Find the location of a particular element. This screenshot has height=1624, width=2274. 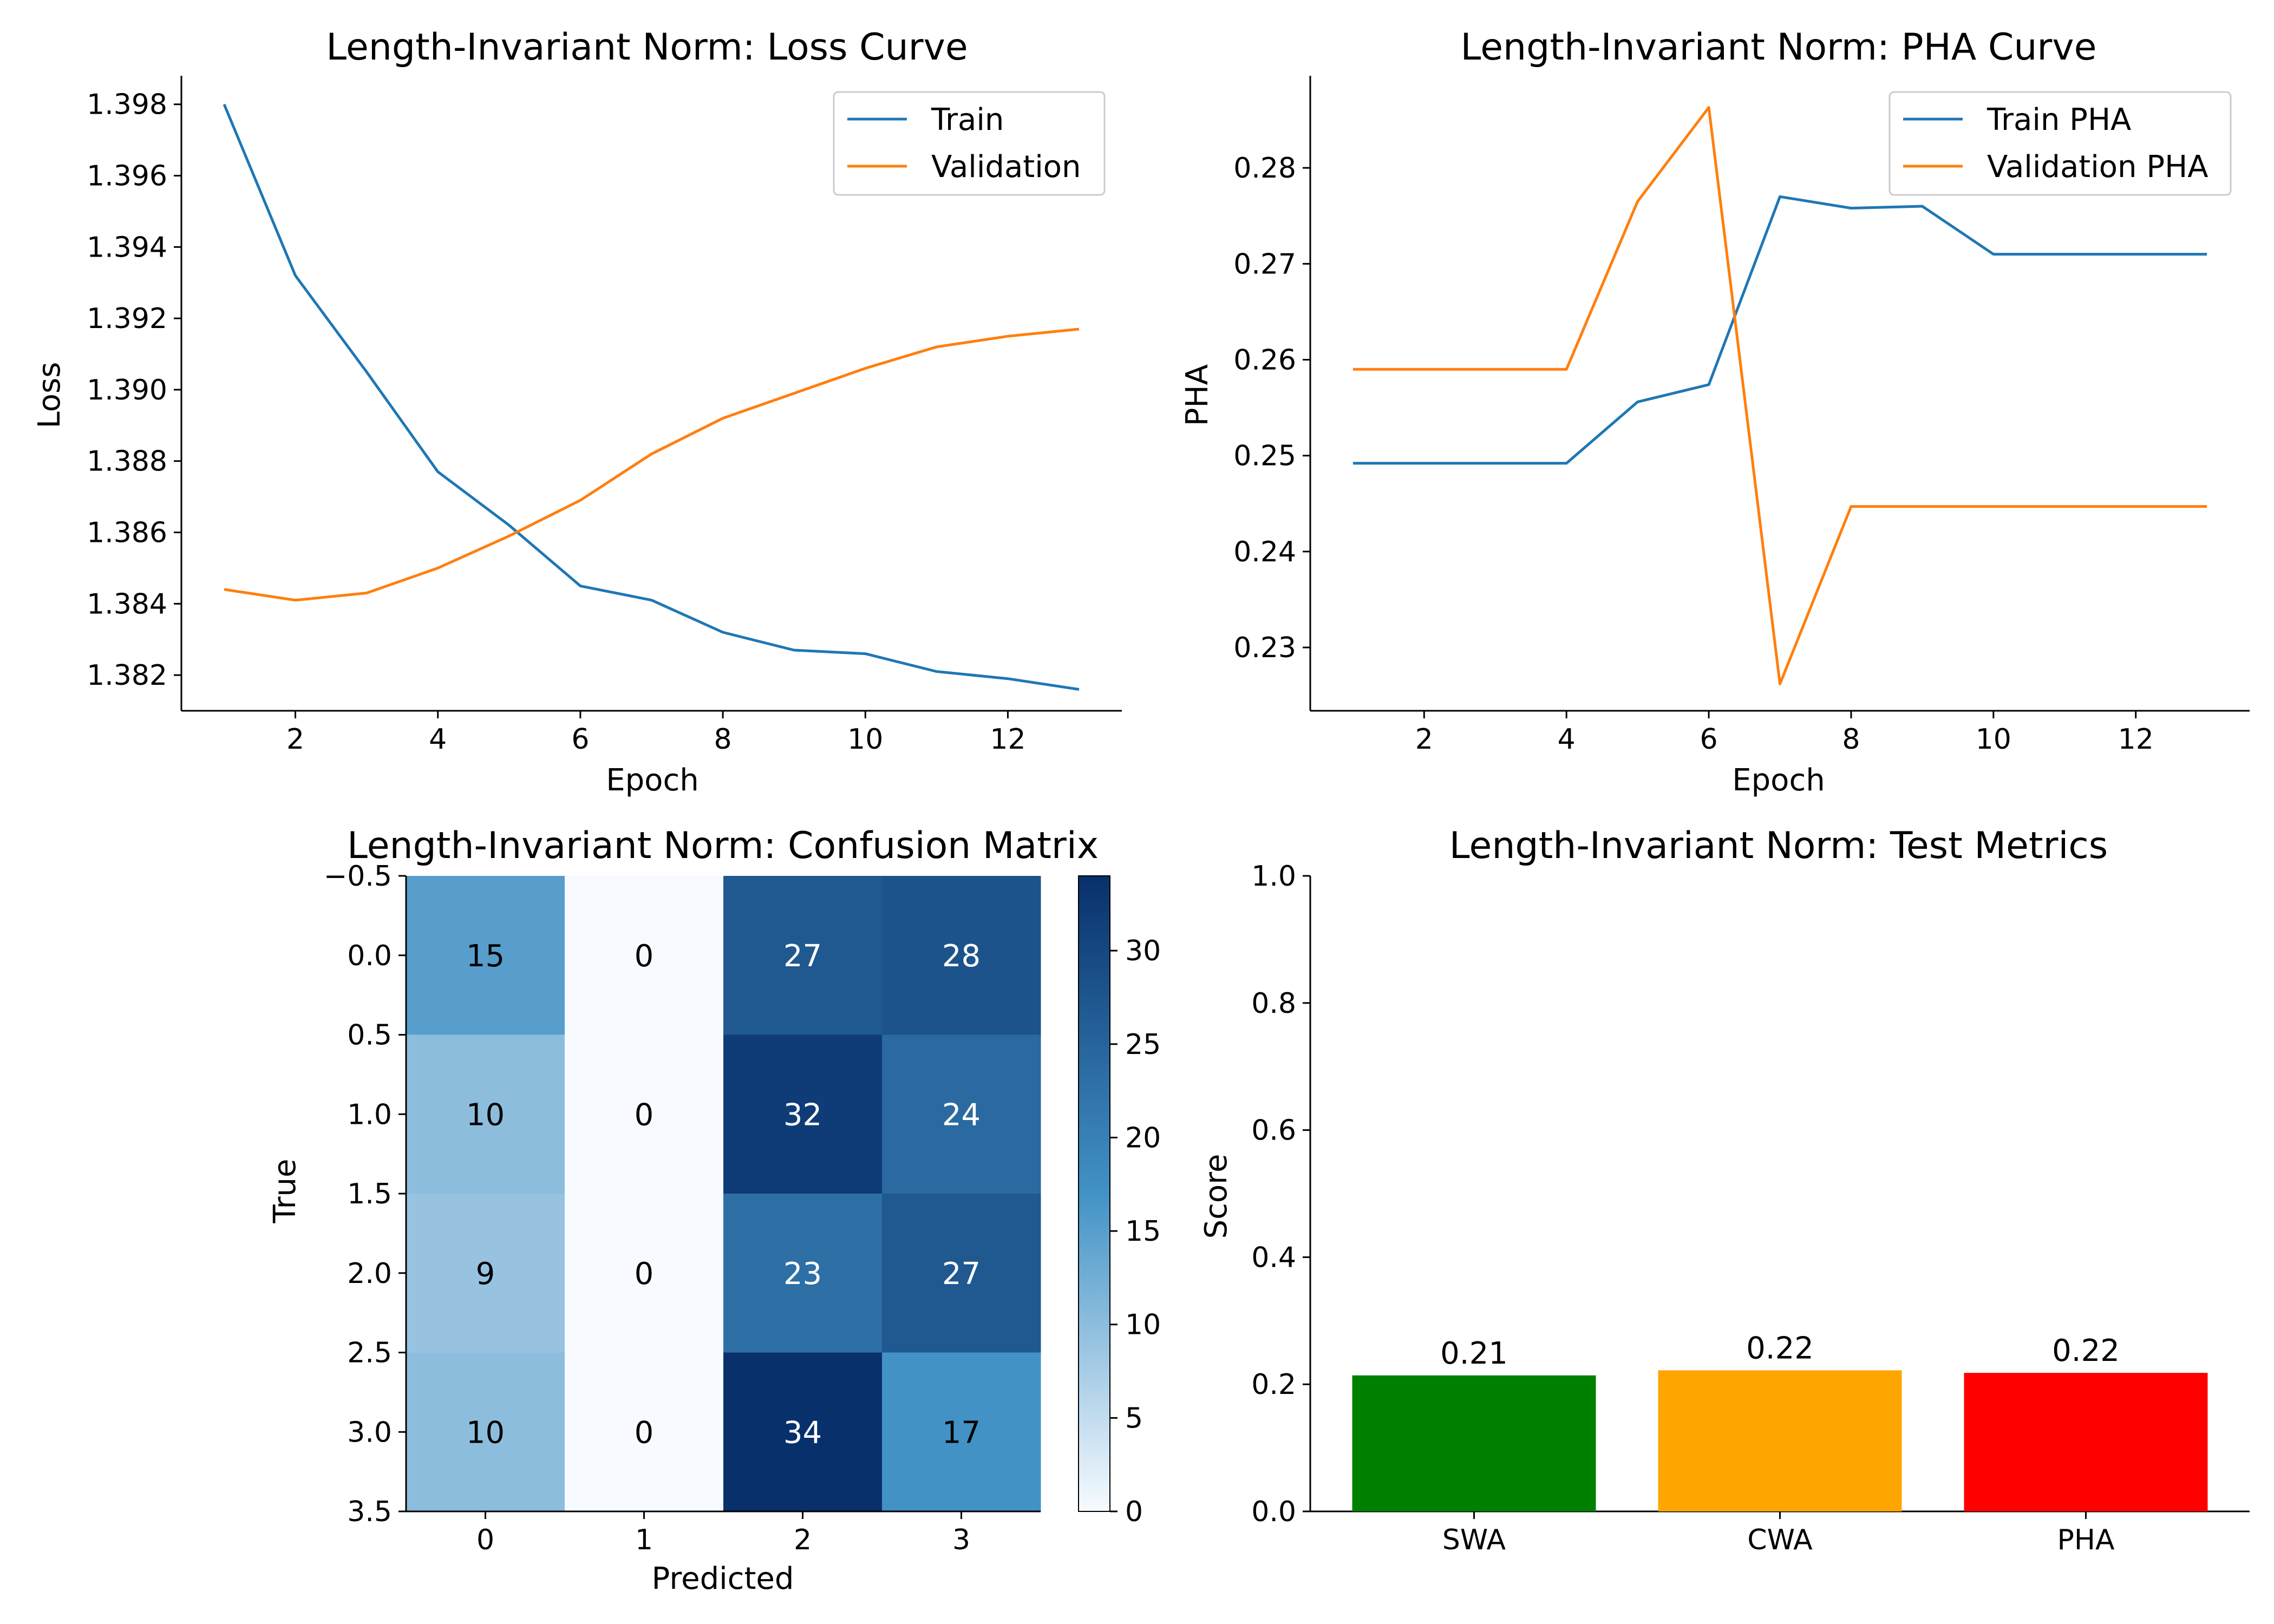

pha-x-tick-label: 8 is located at coordinates (1851, 739).